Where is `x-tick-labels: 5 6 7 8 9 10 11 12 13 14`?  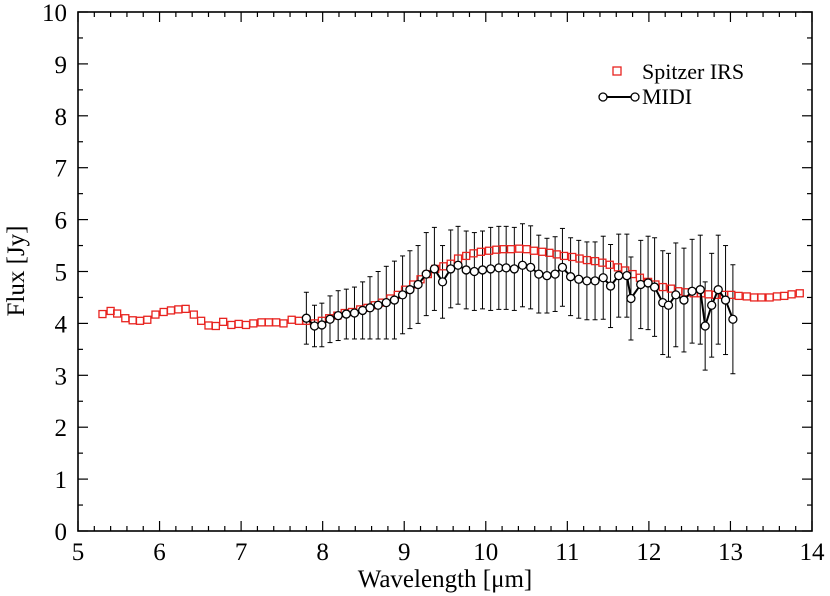 x-tick-labels: 5 6 7 8 9 10 11 12 13 14 is located at coordinates (448, 552).